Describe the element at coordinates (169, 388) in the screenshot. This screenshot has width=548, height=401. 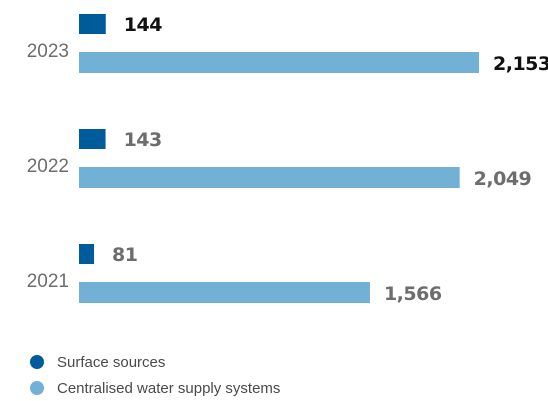
I see `legend-label-centralised-water-supply: Centralised water supply systems` at that location.